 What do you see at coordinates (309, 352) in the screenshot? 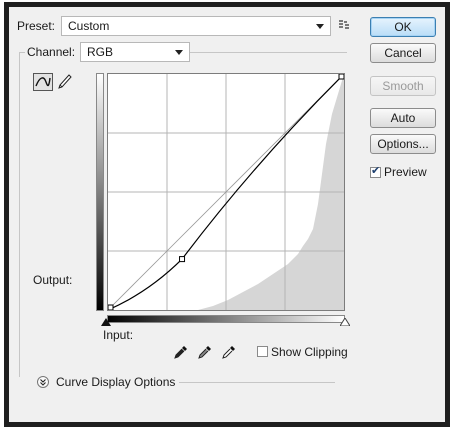
I see `show-clipping-label: Show Clipping` at bounding box center [309, 352].